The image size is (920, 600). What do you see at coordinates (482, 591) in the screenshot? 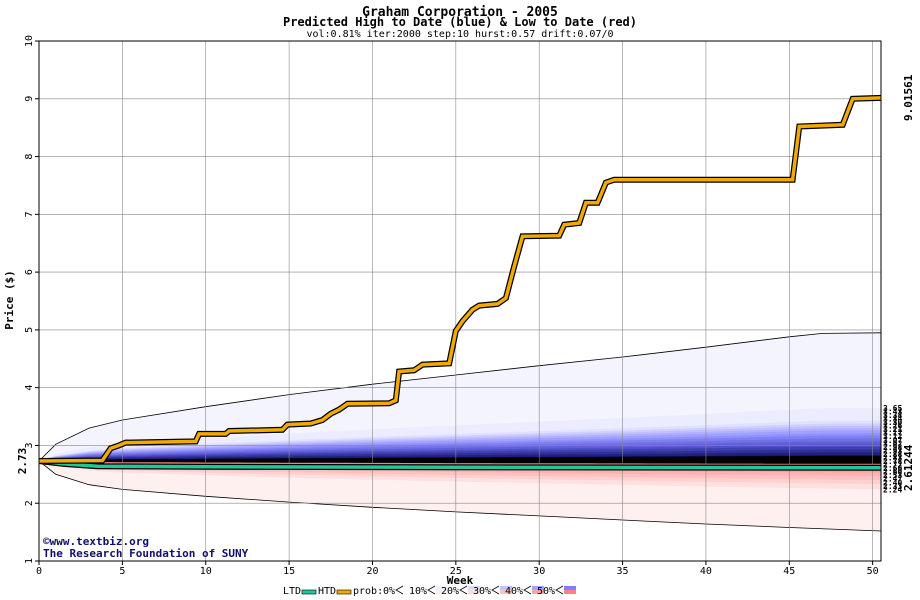
I see `legend-prob-3: 30%` at bounding box center [482, 591].